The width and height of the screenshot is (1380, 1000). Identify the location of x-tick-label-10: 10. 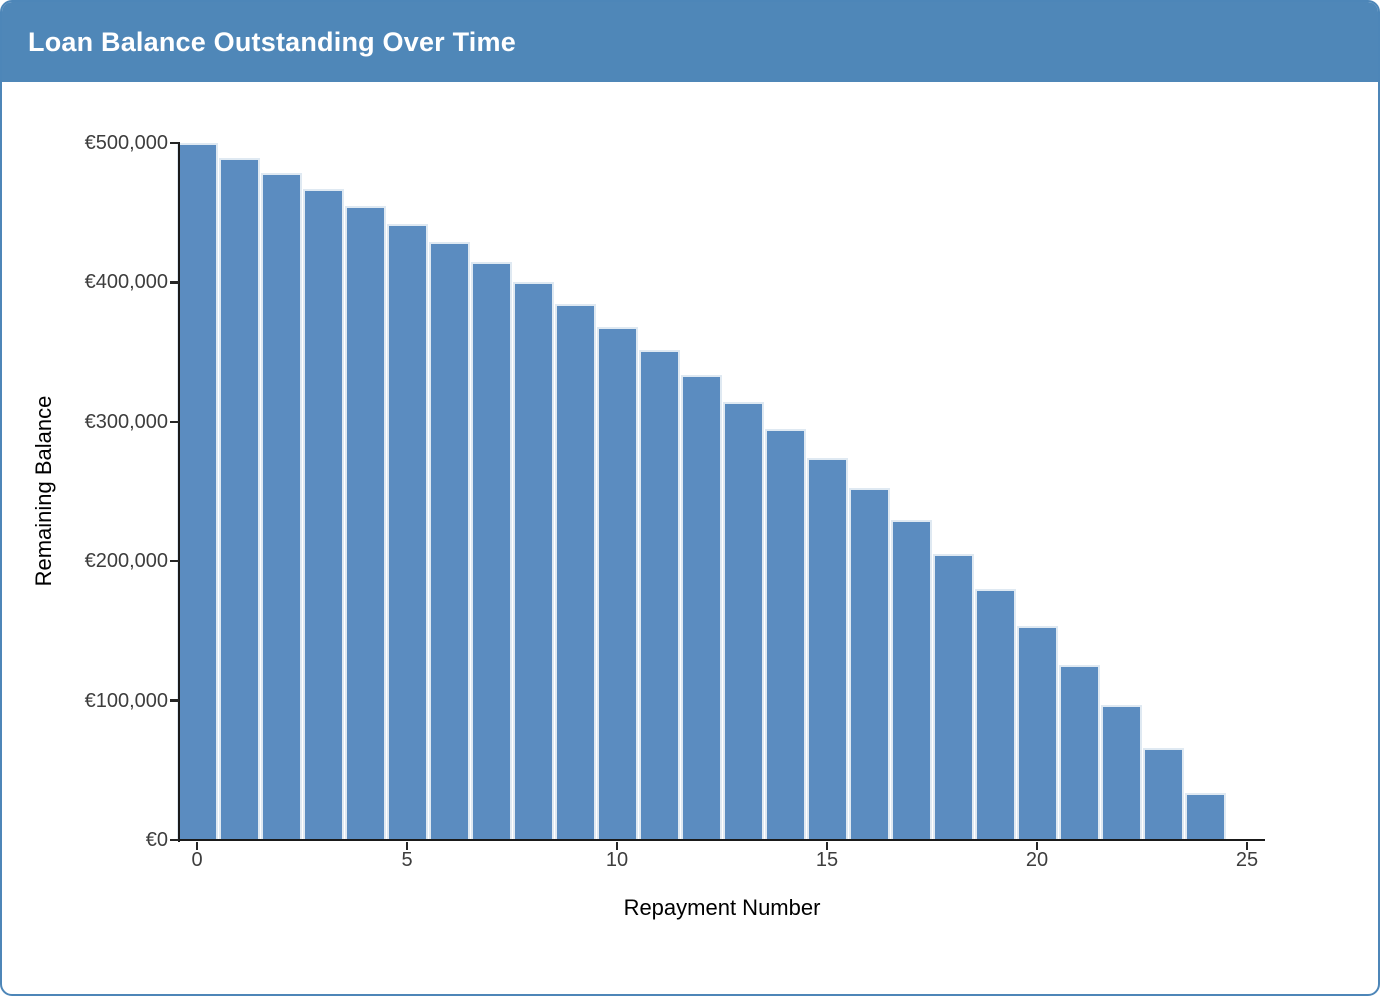
(617, 860).